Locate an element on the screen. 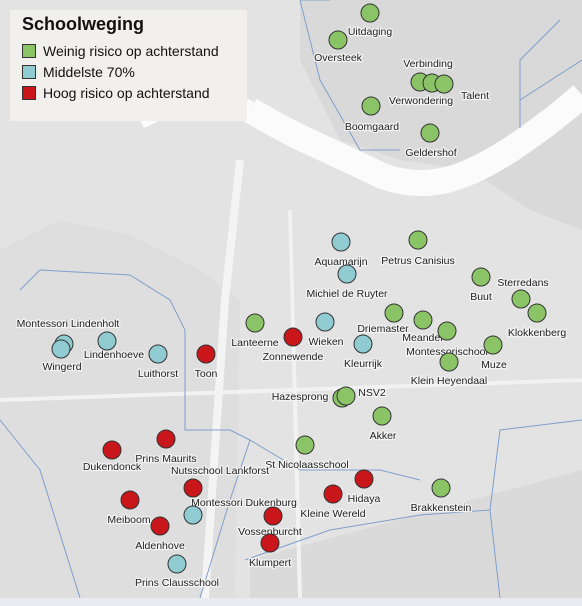  school-label: Meander is located at coordinates (423, 338).